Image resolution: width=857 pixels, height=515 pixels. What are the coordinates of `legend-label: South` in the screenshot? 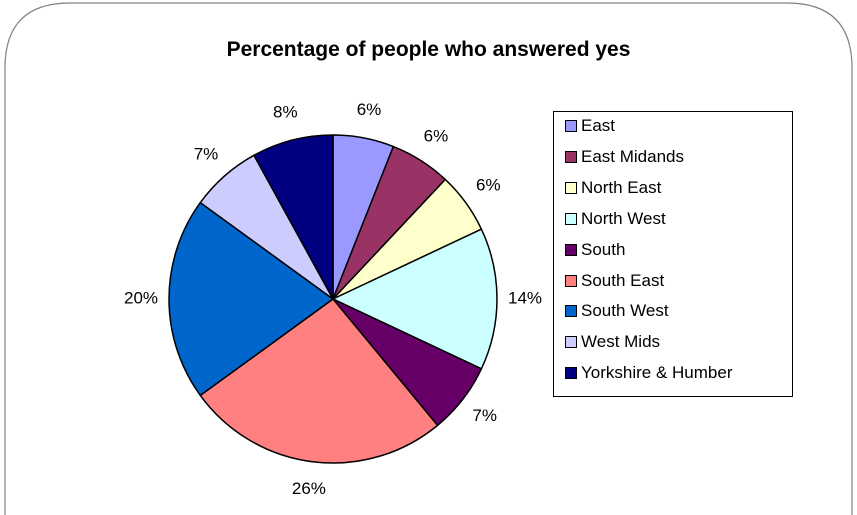 It's located at (603, 249).